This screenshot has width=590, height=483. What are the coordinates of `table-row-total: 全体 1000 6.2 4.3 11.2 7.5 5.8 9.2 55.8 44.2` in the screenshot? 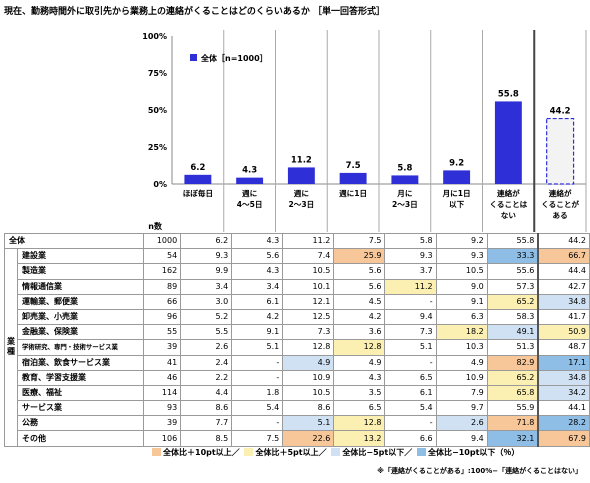 It's located at (296, 241).